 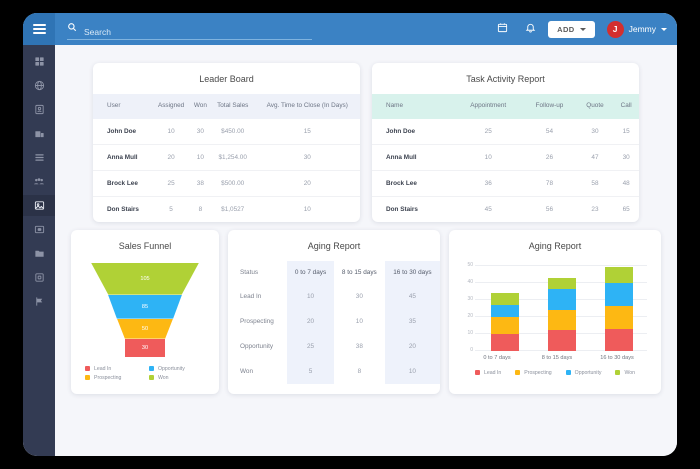 I want to click on top-bar: ADD J Jemmy, so click(x=350, y=29).